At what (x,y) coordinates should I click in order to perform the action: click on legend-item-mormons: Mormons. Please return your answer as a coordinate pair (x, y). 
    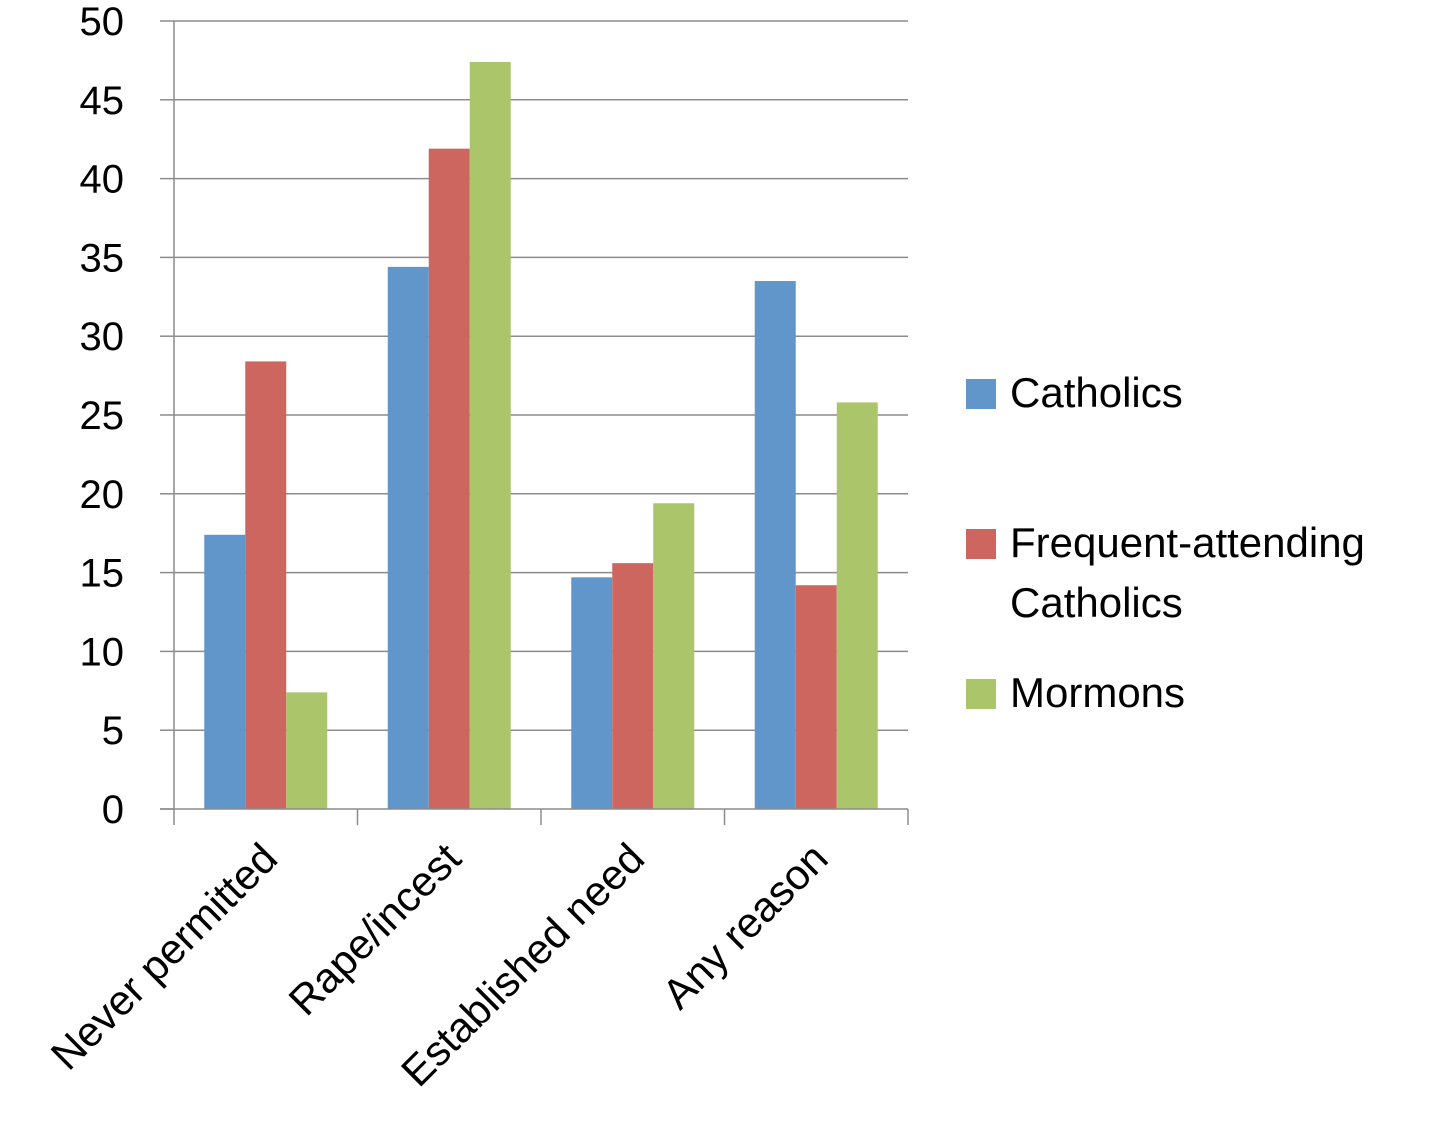
    Looking at the image, I should click on (1075, 693).